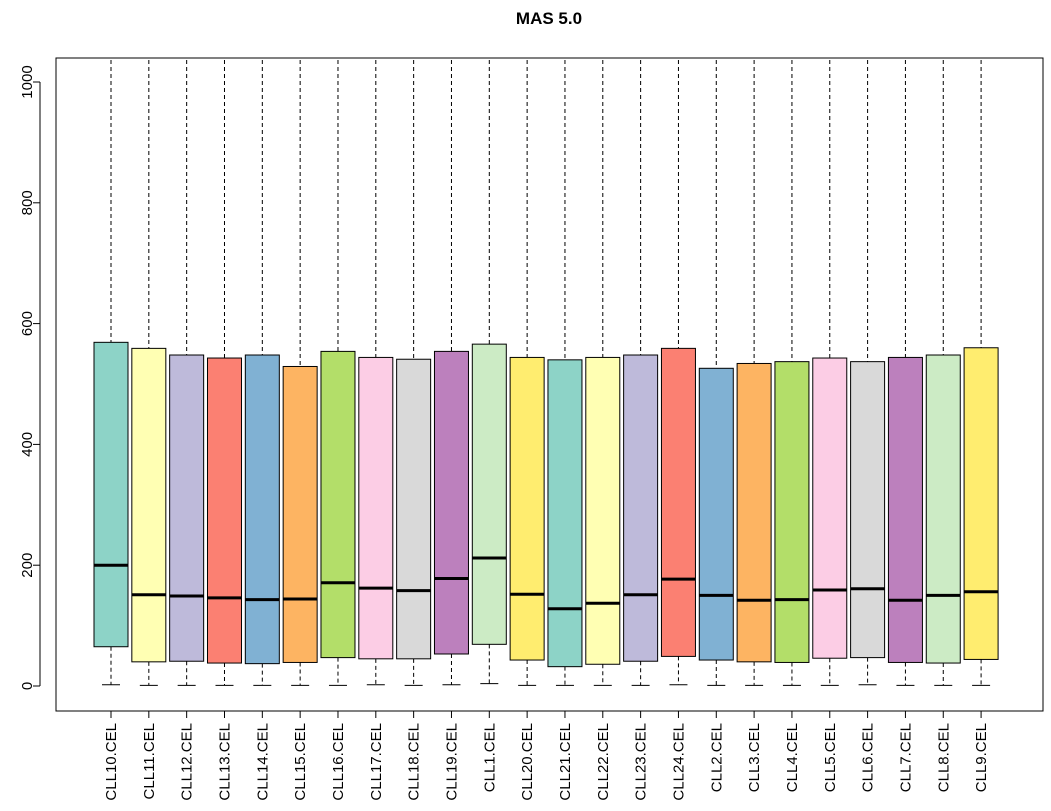 The height and width of the screenshot is (811, 1051). I want to click on box-CLL20.CEL, so click(527, 373).